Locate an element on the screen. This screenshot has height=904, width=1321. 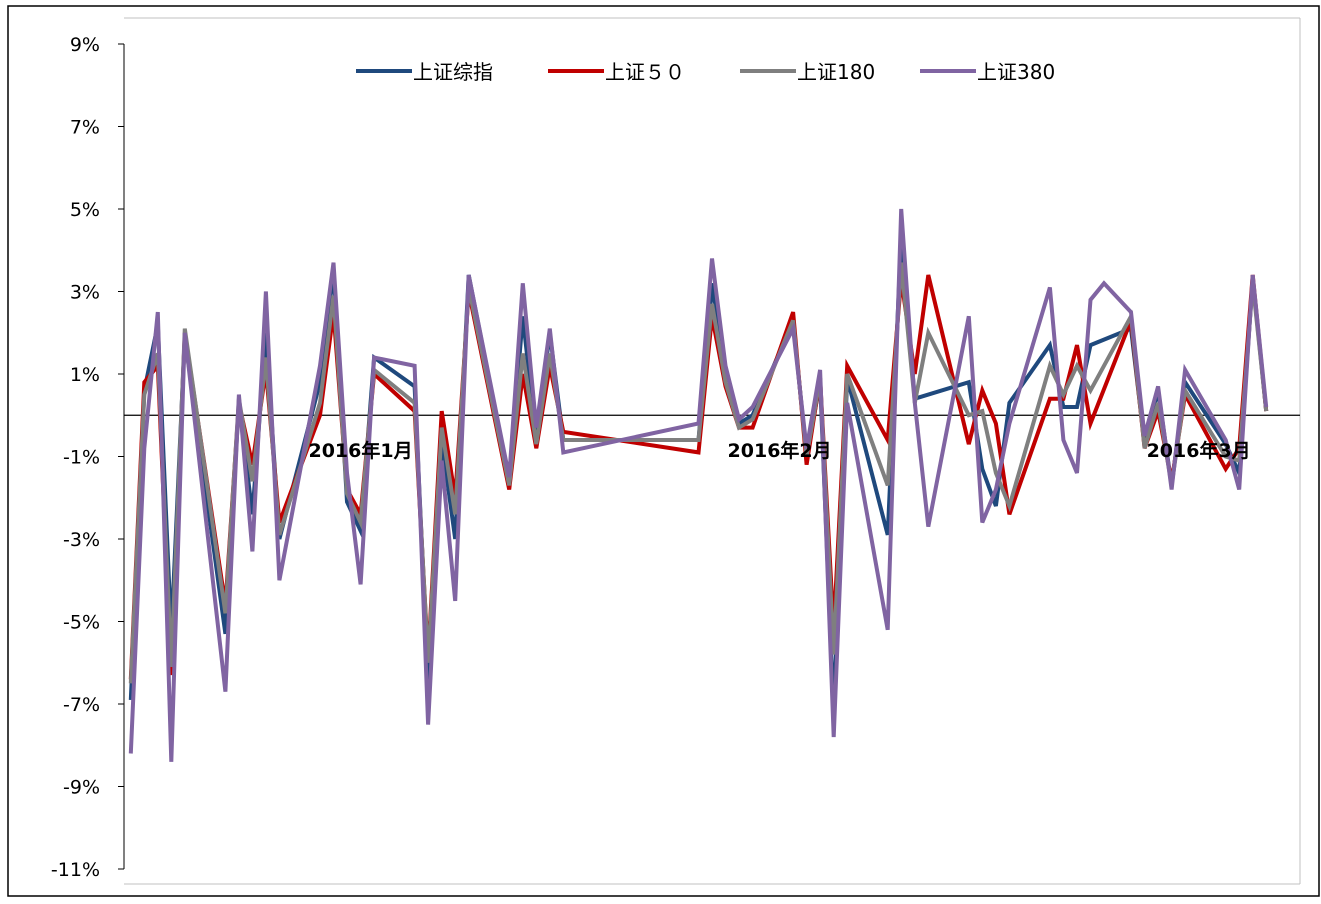
x-month-label: 2016年3月 is located at coordinates (1199, 450).